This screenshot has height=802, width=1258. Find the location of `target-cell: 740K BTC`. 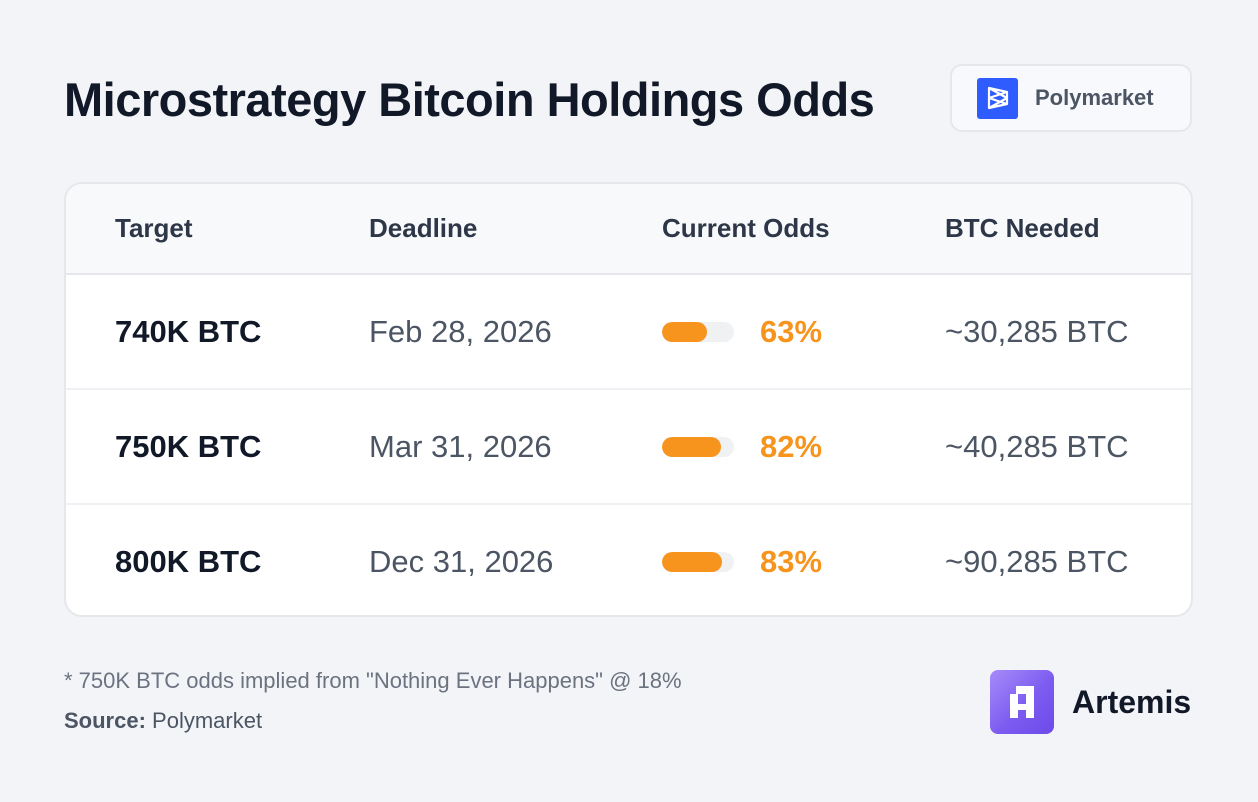

target-cell: 740K BTC is located at coordinates (188, 331).